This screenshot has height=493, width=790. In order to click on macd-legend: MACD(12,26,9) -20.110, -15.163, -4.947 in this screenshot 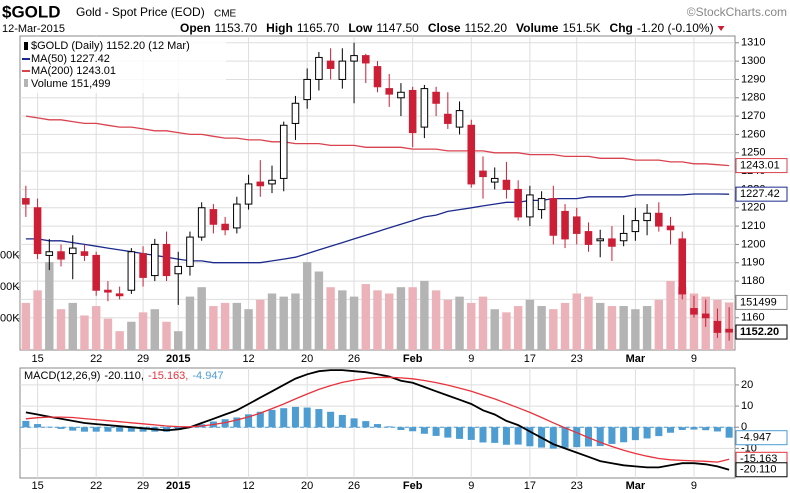, I will do `click(124, 376)`.